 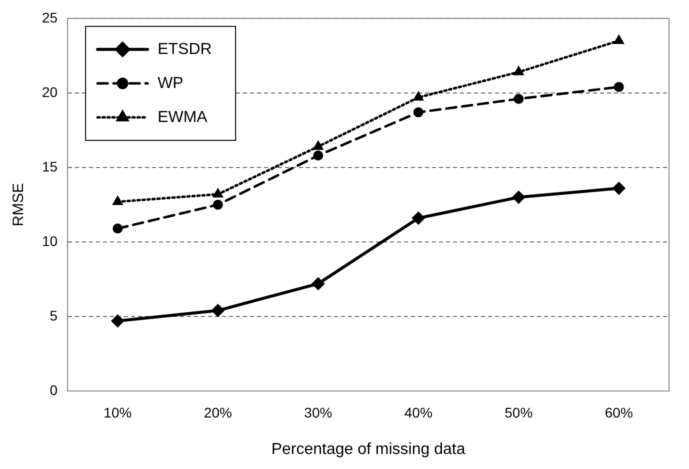 What do you see at coordinates (19, 204) in the screenshot?
I see `y-axis-title: RMSE` at bounding box center [19, 204].